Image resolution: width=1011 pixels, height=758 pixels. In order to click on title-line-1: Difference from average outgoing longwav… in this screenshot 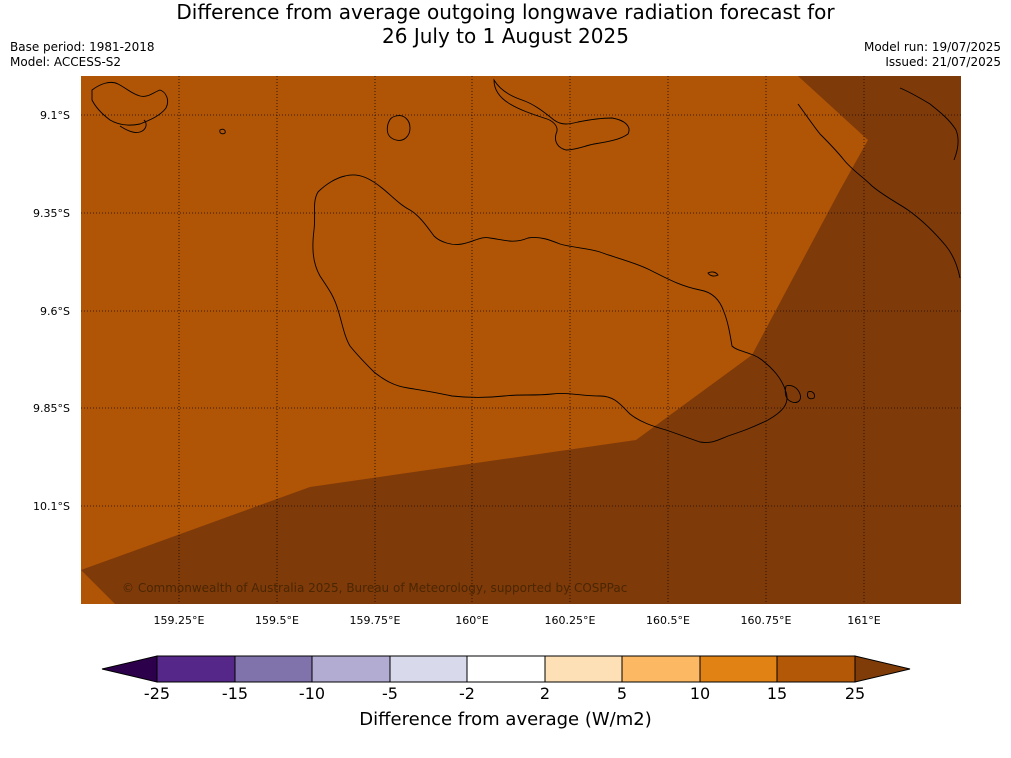, I will do `click(505, 12)`.